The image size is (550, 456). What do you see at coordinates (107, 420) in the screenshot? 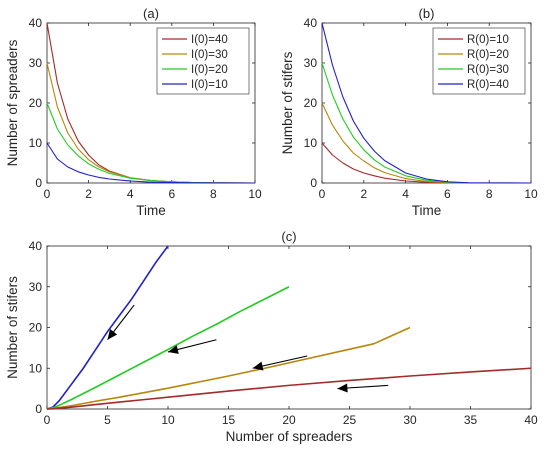
I see `x-tick-label: 5` at bounding box center [107, 420].